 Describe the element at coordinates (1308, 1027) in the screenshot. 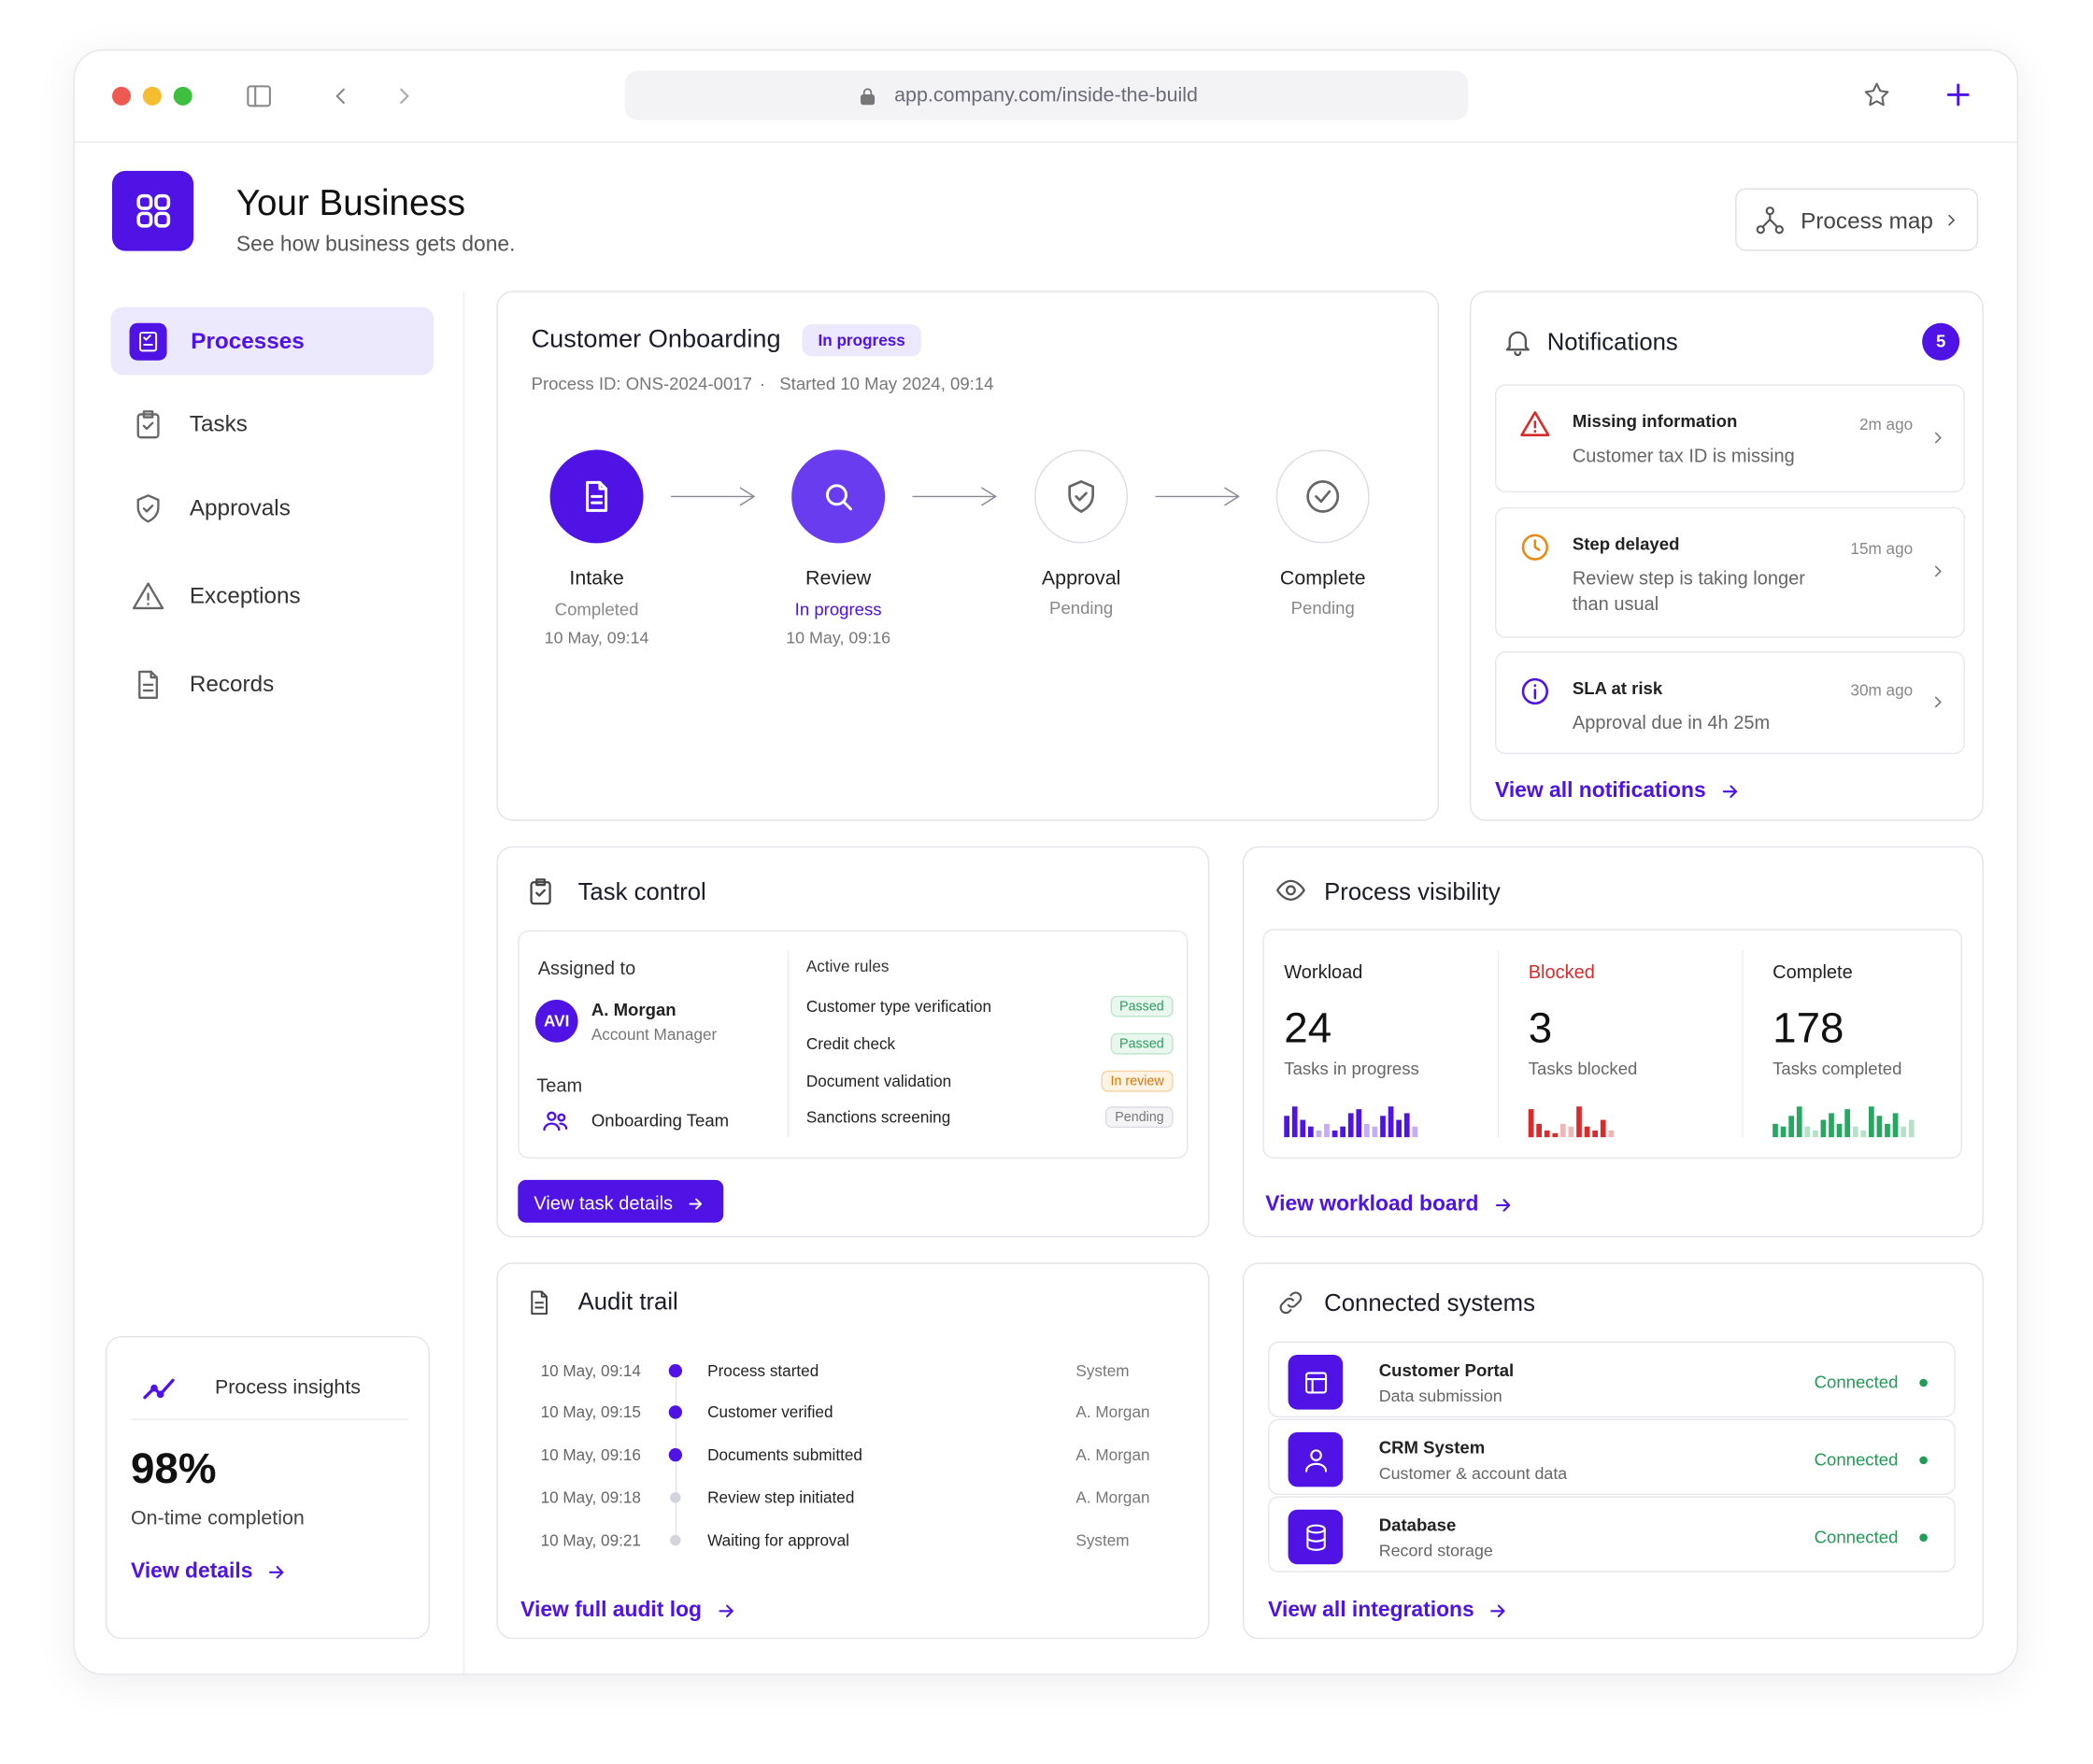

I see `stat-value: 24` at that location.